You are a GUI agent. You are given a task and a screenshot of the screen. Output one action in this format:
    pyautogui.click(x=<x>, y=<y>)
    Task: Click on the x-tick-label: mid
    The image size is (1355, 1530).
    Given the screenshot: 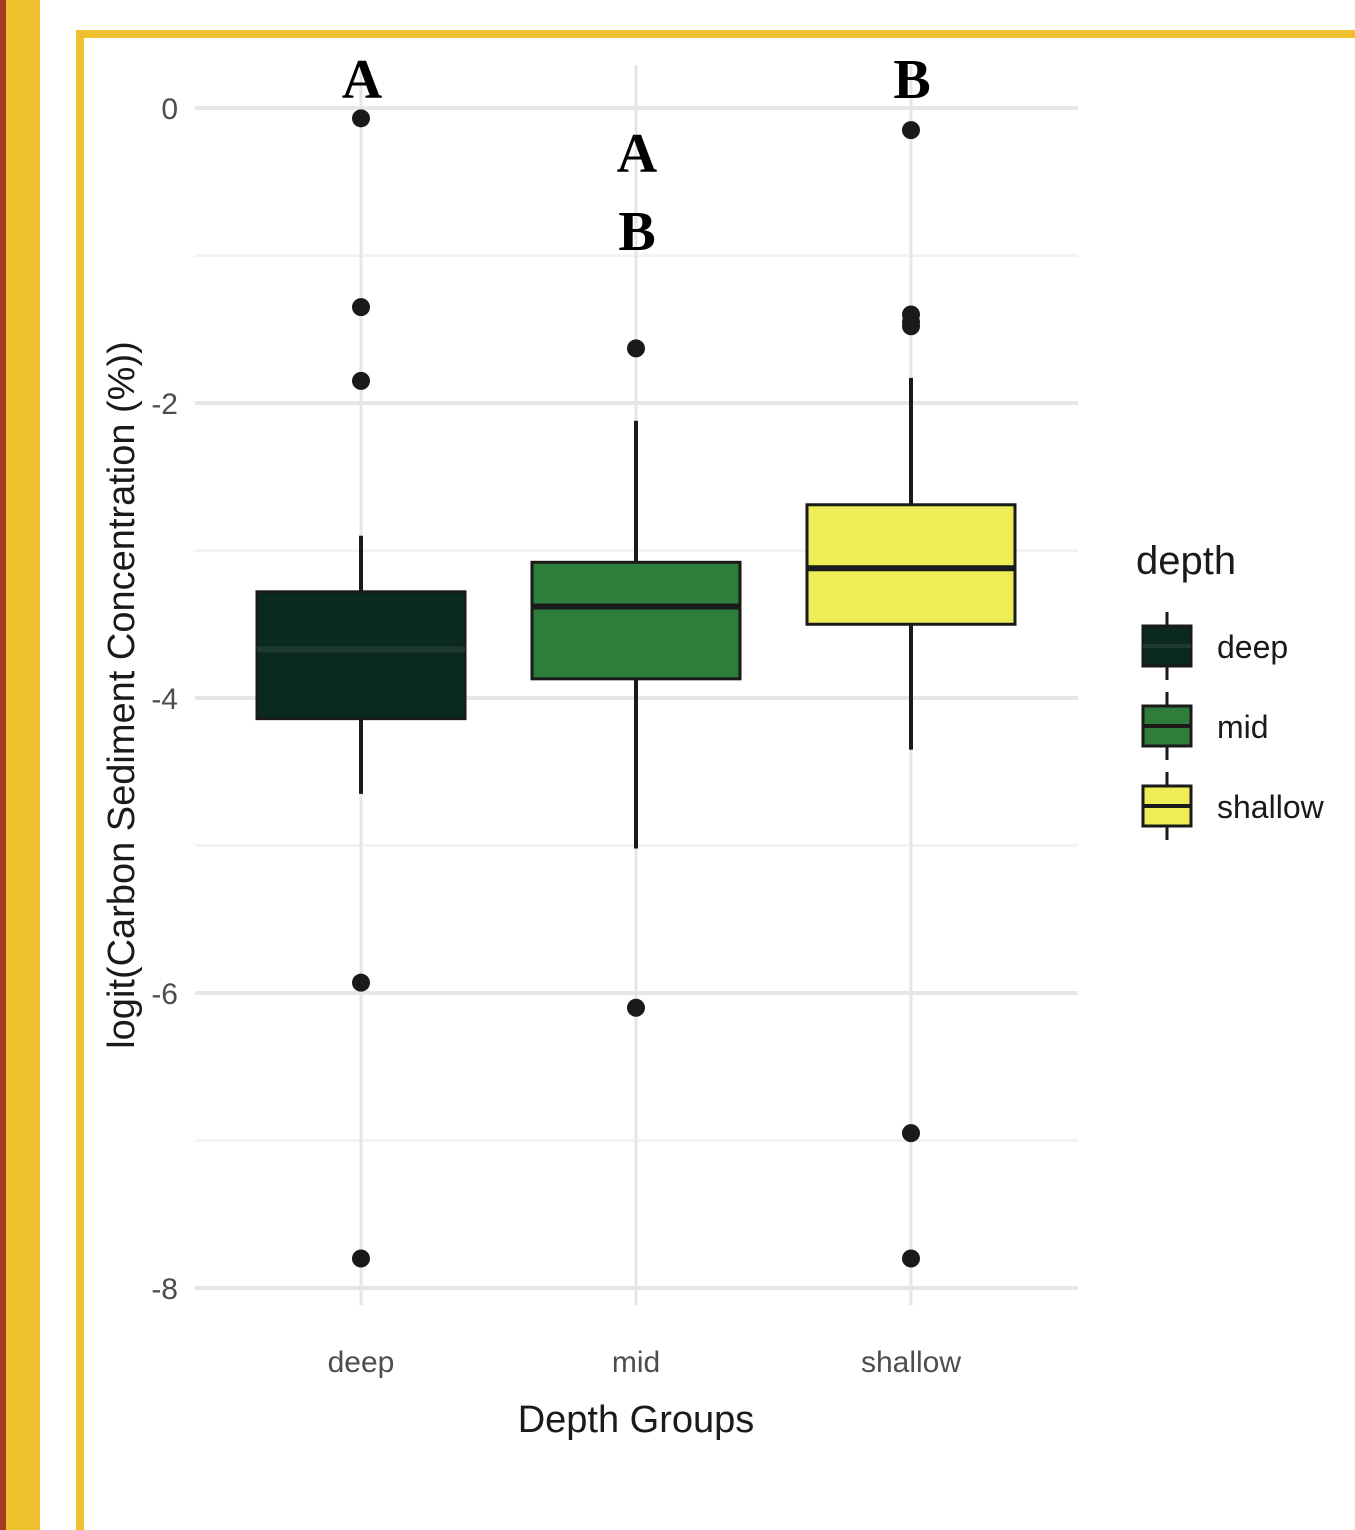 What is the action you would take?
    pyautogui.click(x=636, y=1362)
    